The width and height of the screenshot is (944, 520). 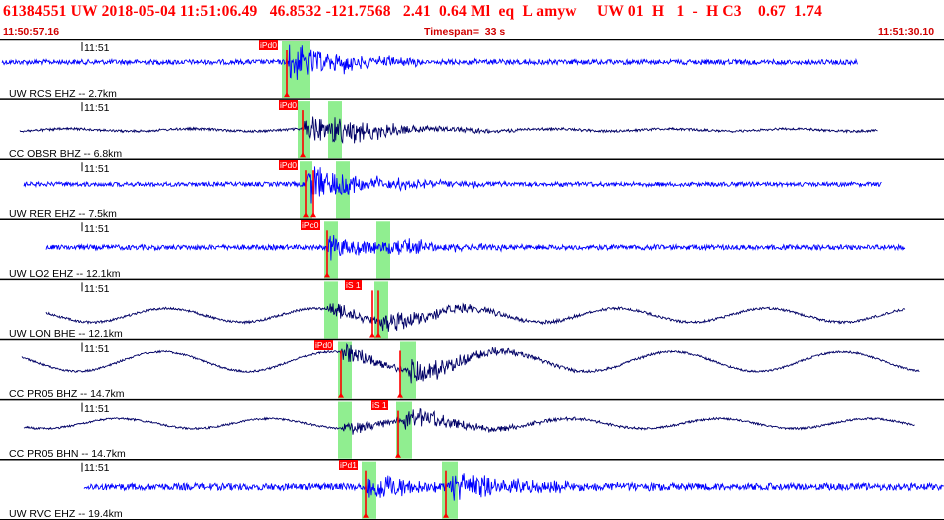 I want to click on start-time-label: 11:50:57.16, so click(x=31, y=32).